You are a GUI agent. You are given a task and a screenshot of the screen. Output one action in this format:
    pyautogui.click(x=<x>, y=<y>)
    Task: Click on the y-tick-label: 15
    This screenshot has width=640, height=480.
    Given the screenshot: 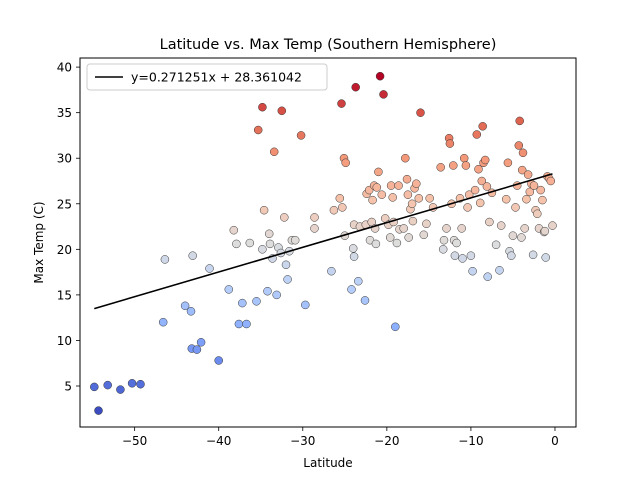 What is the action you would take?
    pyautogui.click(x=64, y=295)
    